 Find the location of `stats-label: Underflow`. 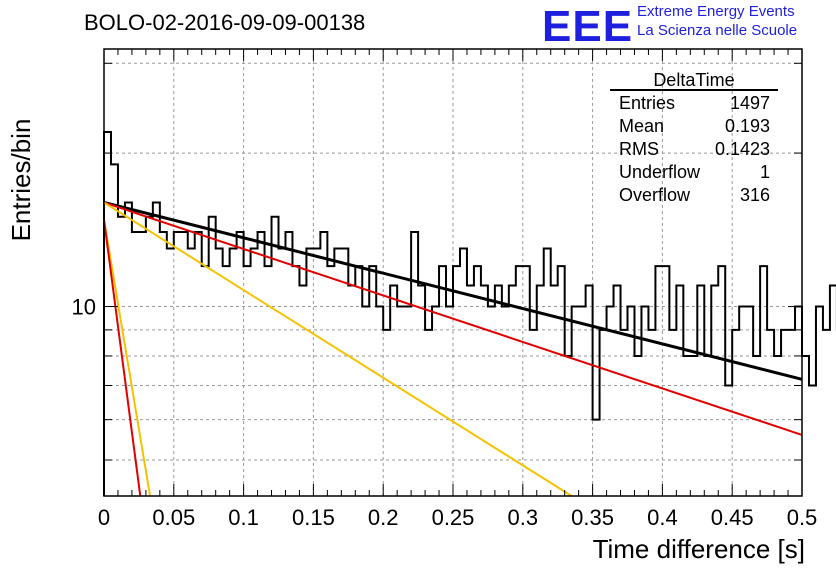

stats-label: Underflow is located at coordinates (660, 172).